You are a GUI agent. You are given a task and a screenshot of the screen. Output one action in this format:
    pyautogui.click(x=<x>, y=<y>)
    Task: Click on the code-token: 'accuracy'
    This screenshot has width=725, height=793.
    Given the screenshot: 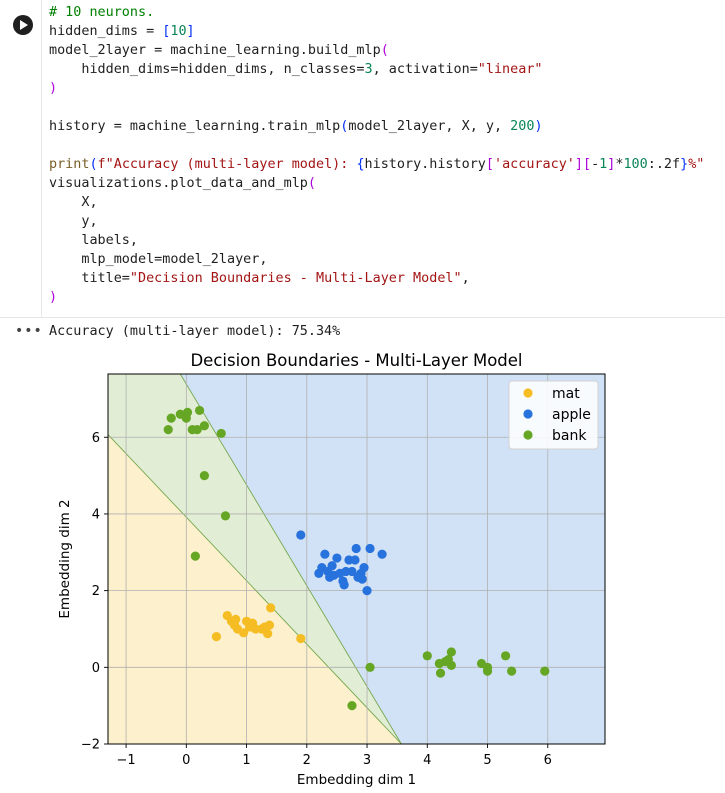 What is the action you would take?
    pyautogui.click(x=534, y=164)
    